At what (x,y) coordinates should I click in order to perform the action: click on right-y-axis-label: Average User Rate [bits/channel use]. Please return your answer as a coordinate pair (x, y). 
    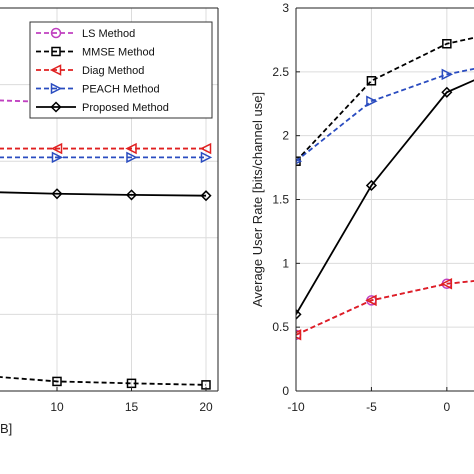
    Looking at the image, I should click on (257, 199).